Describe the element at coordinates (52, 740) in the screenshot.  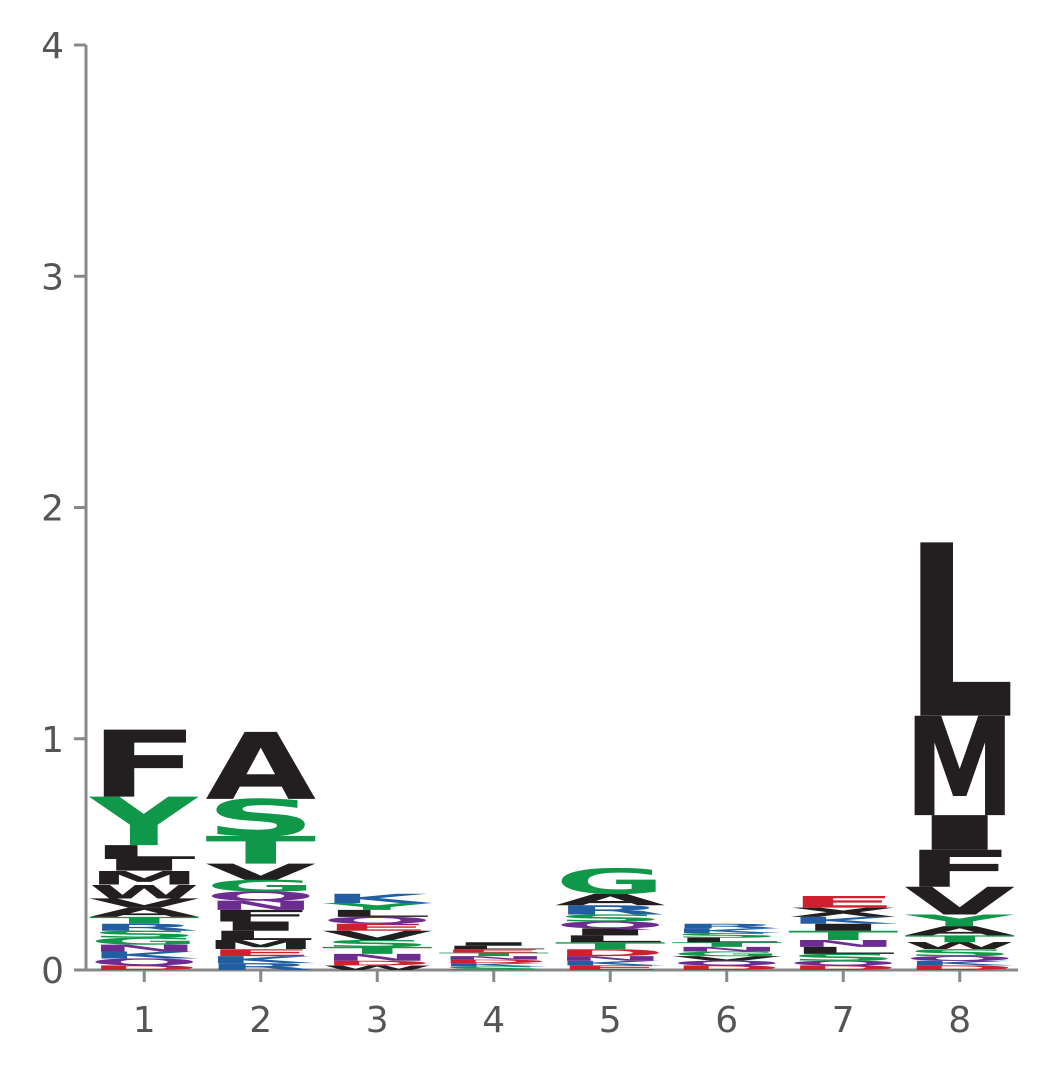
I see `y-tick-label: 1` at that location.